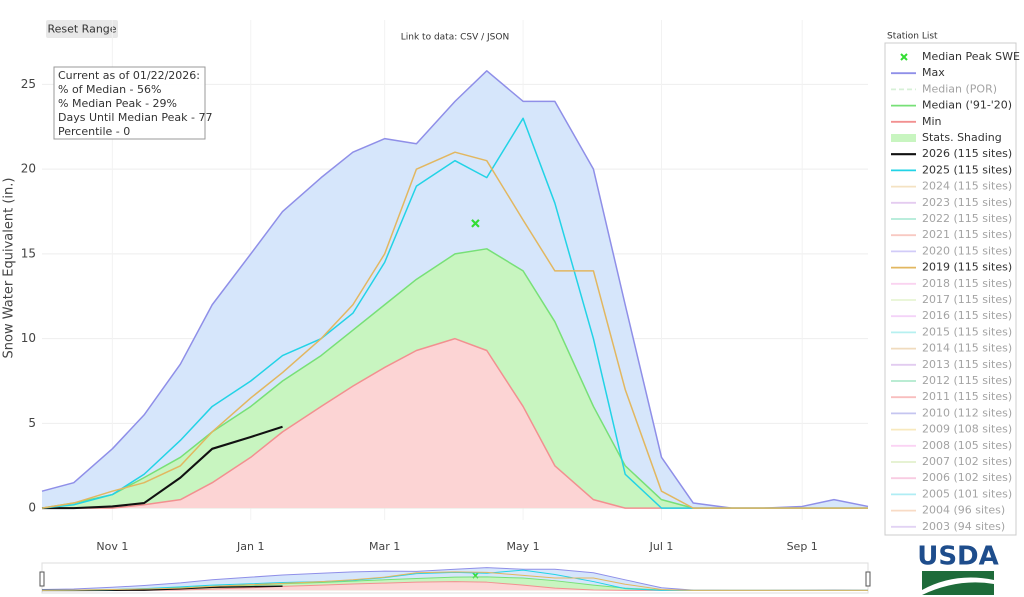  Describe the element at coordinates (967, 283) in the screenshot. I see `legend-label: 2018 (115 sites)` at that location.